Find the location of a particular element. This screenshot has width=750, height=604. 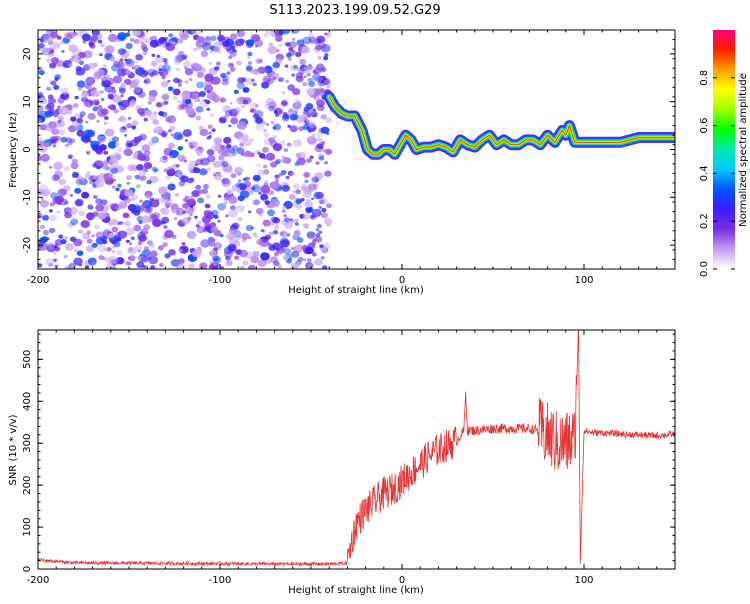

y-tick-label: 200 is located at coordinates (27, 485).